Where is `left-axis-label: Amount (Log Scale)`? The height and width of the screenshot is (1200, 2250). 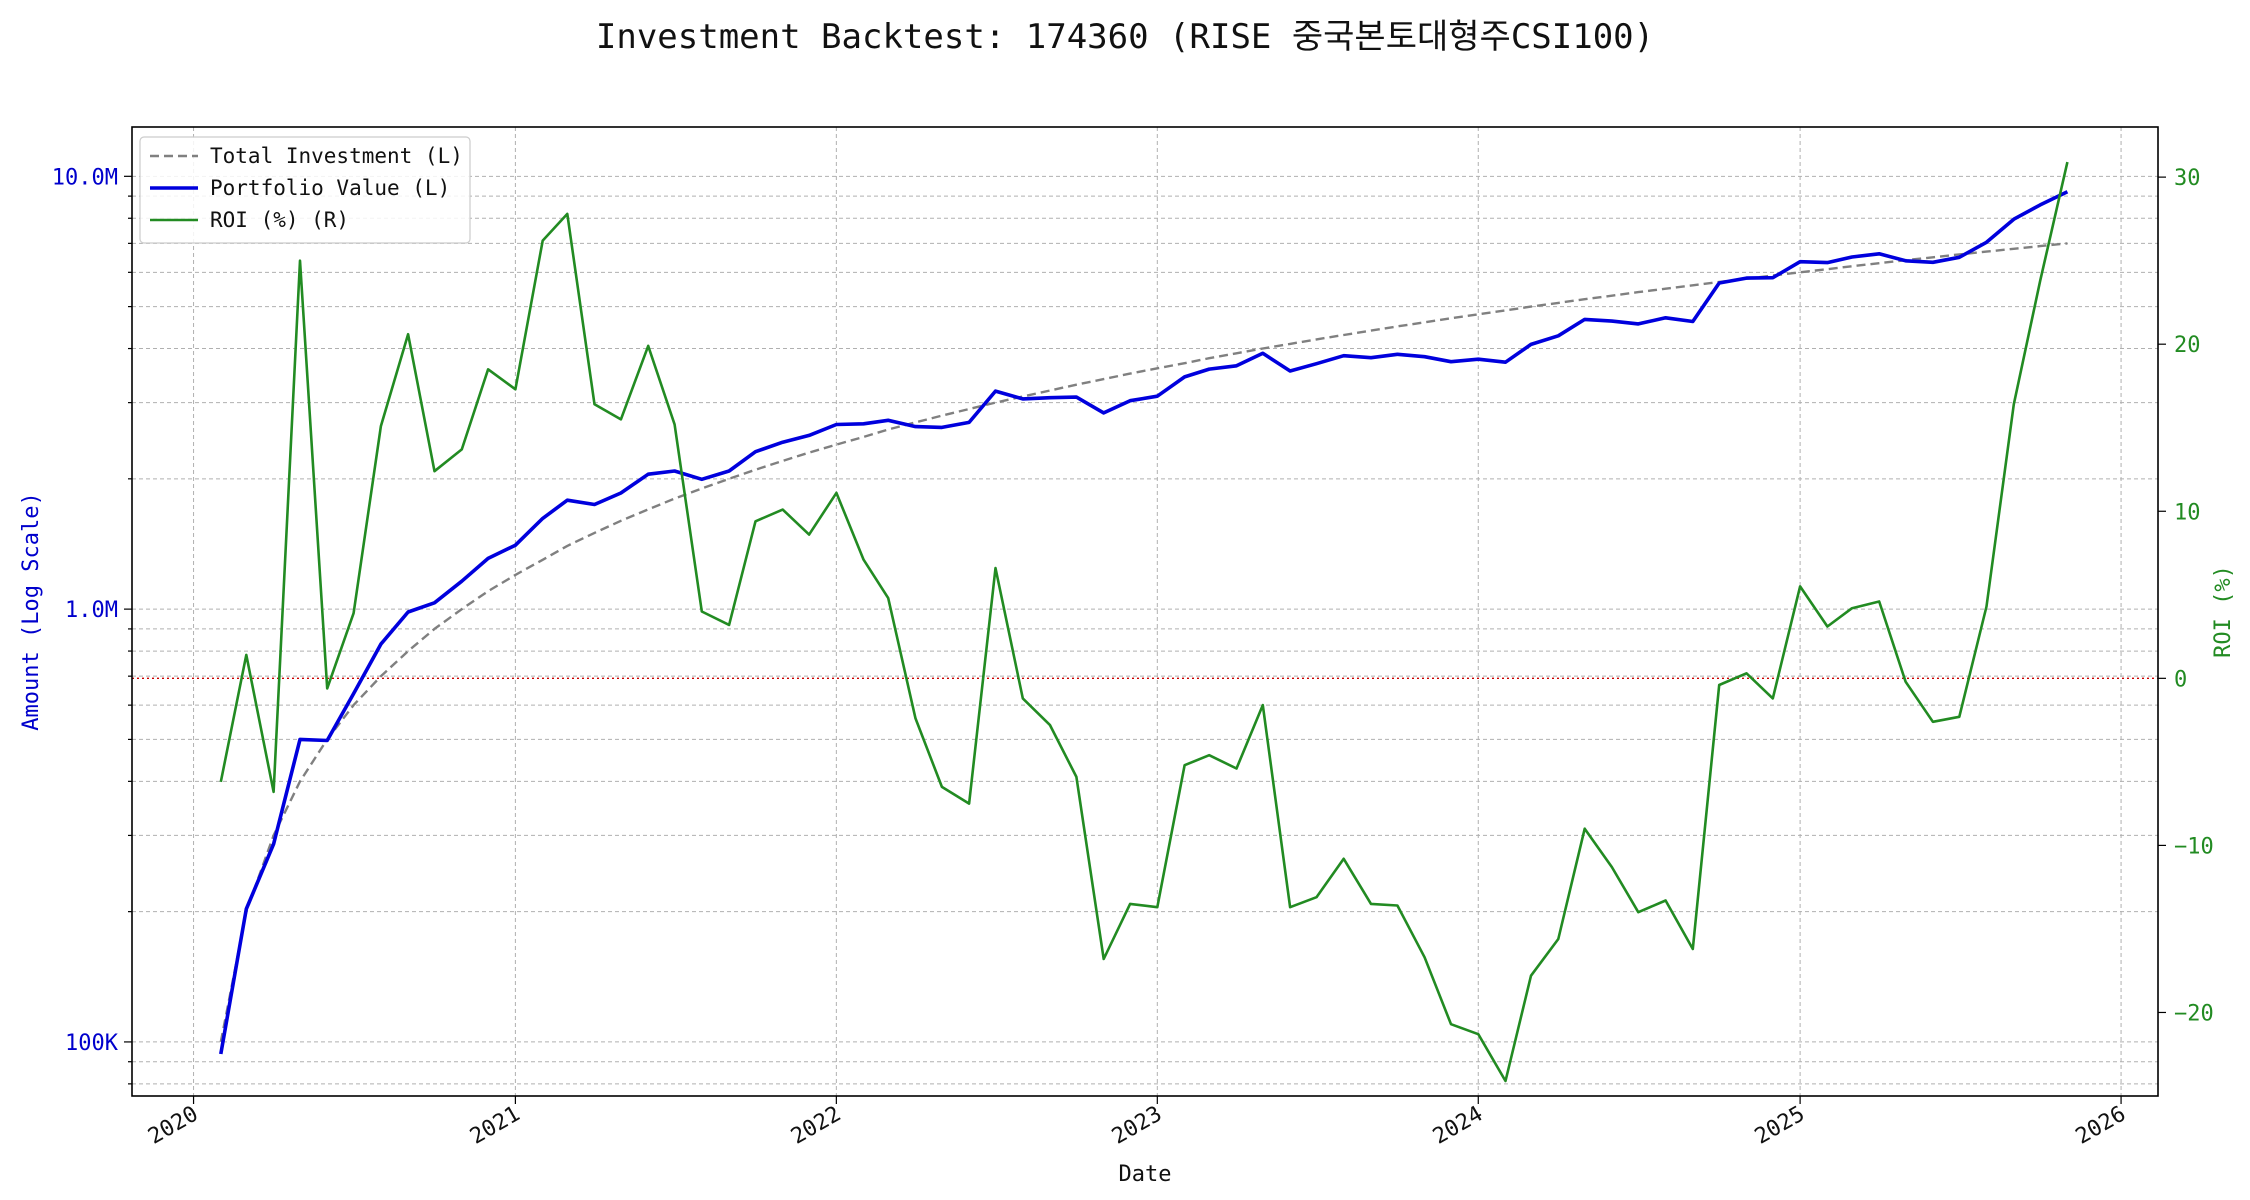
left-axis-label: Amount (Log Scale) is located at coordinates (31, 611).